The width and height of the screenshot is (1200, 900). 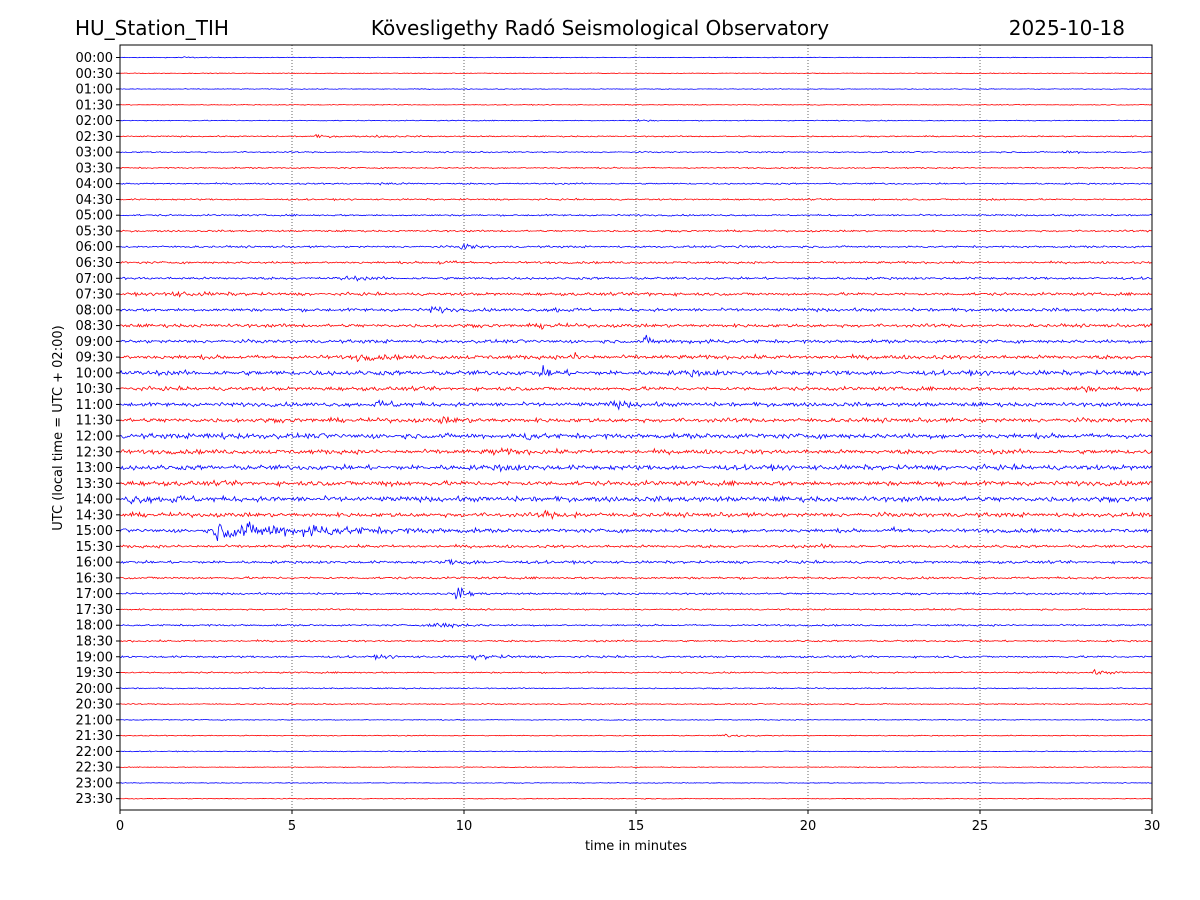 I want to click on y-tick-label: 02:00, so click(x=94, y=121).